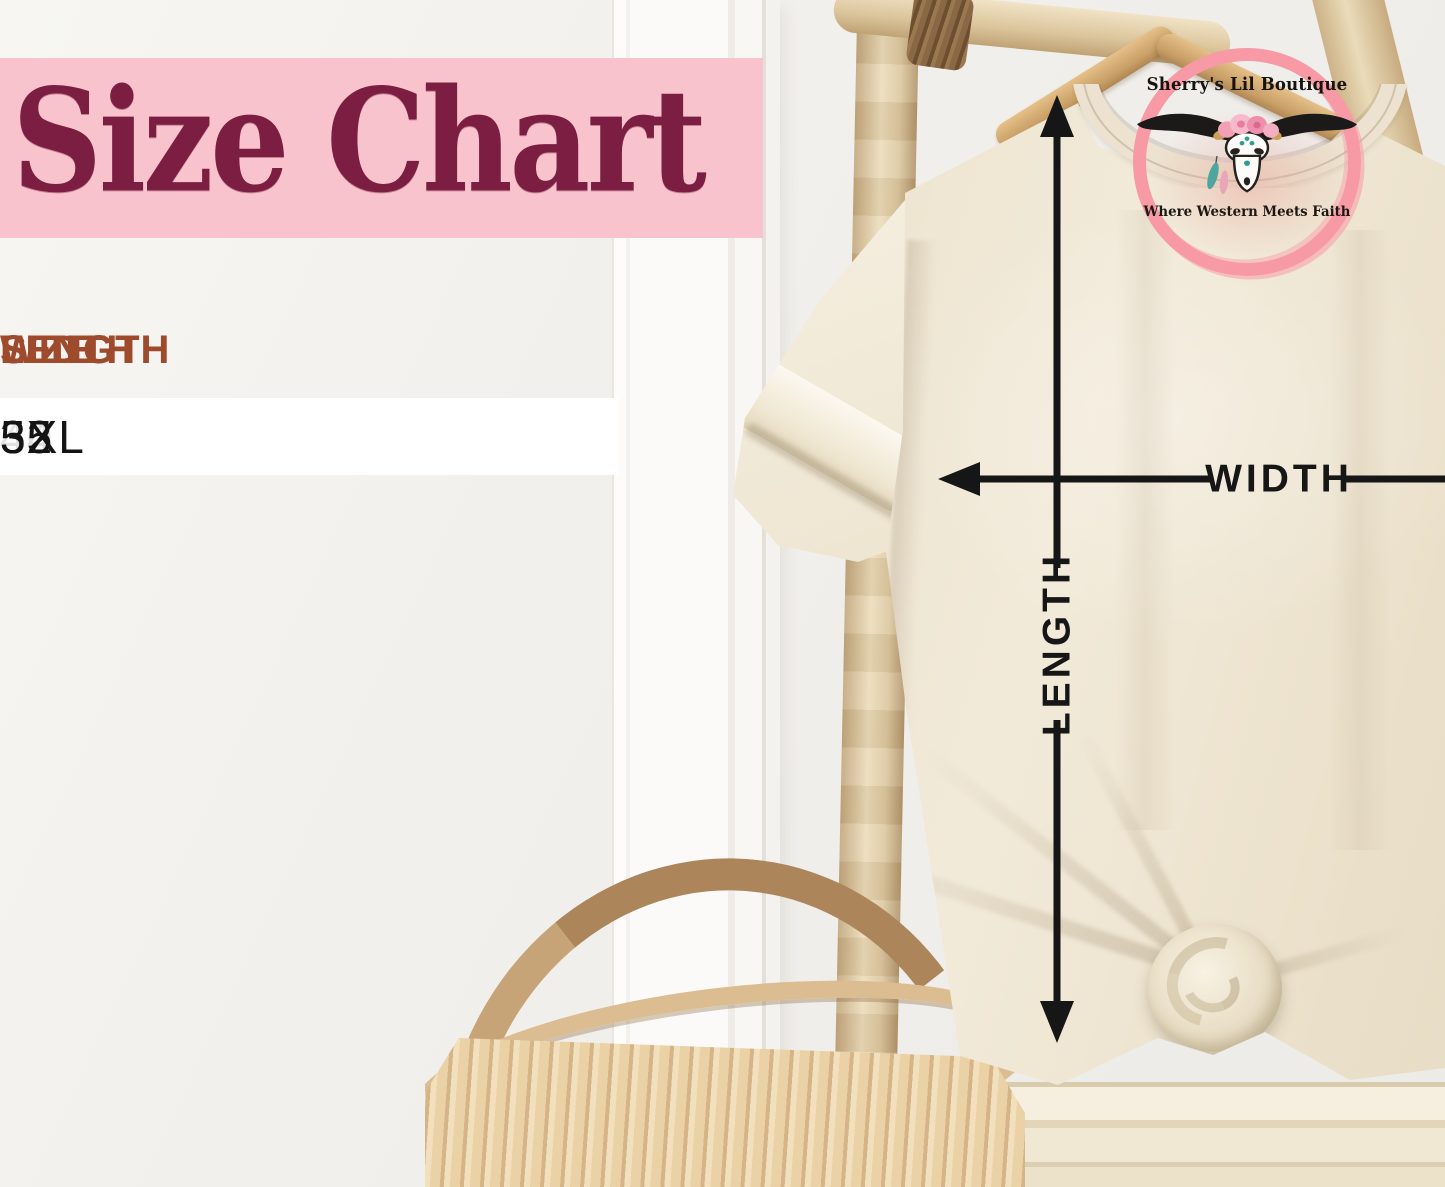 This screenshot has height=1187, width=1445. I want to click on page-title: Size Chart, so click(359, 141).